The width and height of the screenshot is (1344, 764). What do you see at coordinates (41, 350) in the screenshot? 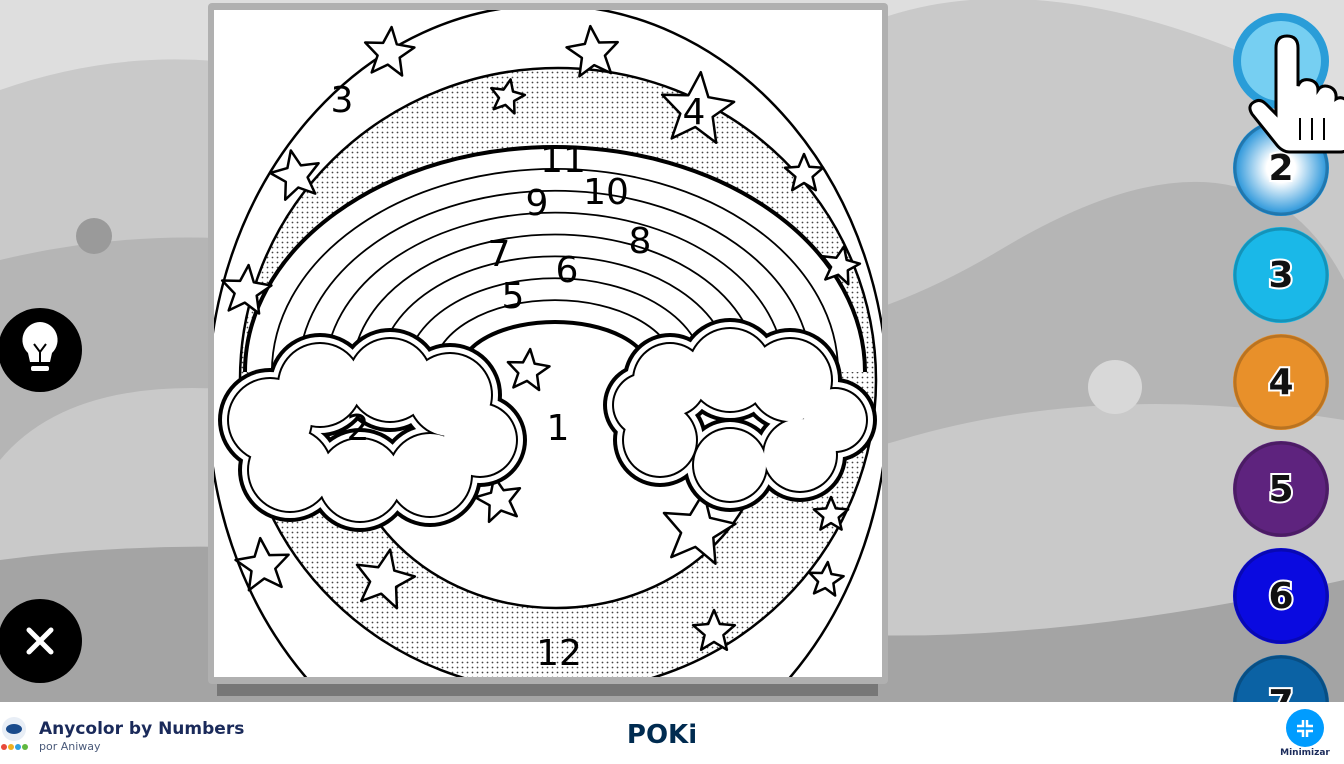
I see `hint-button` at bounding box center [41, 350].